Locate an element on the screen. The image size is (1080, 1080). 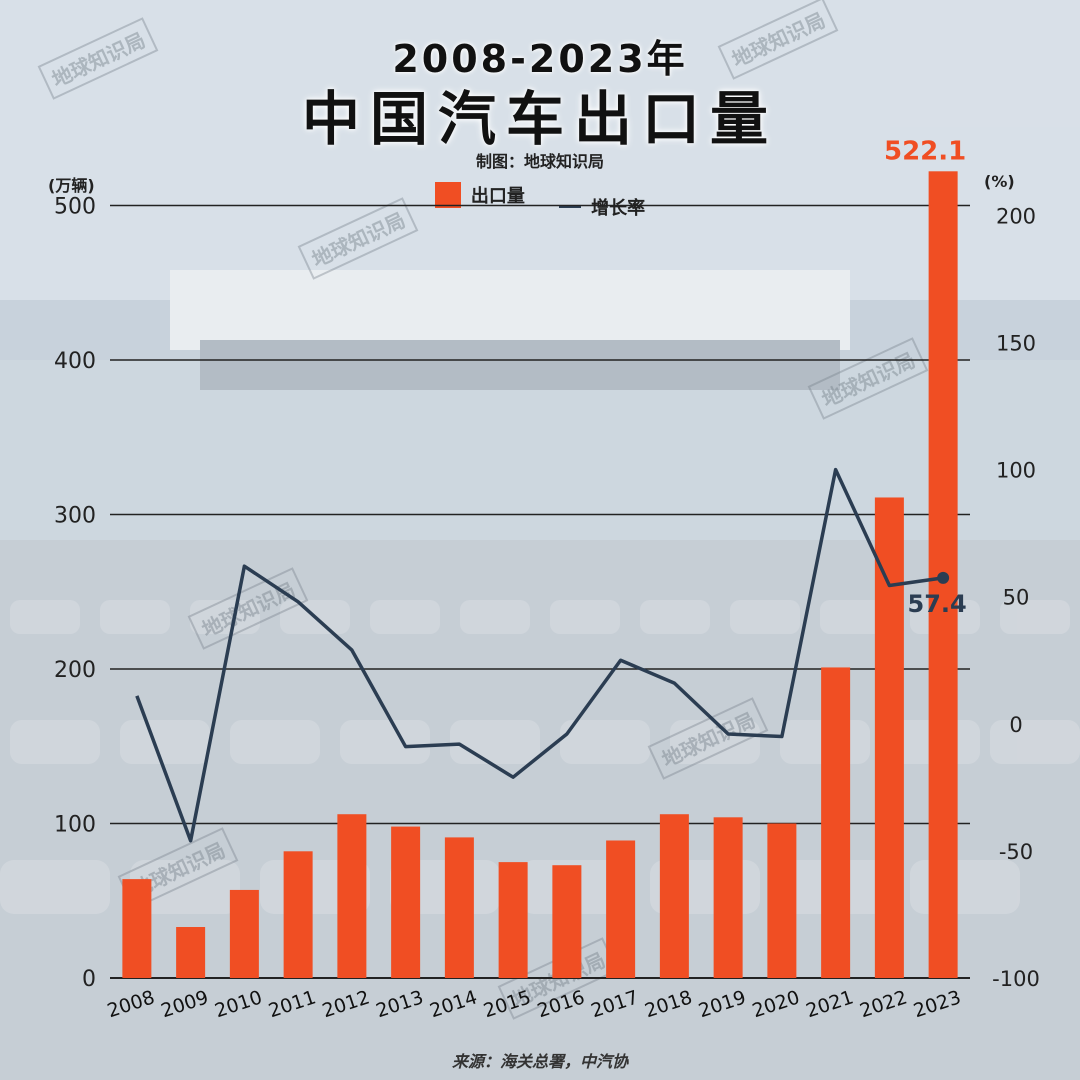
legend-bar-swatch is located at coordinates (447, 195).